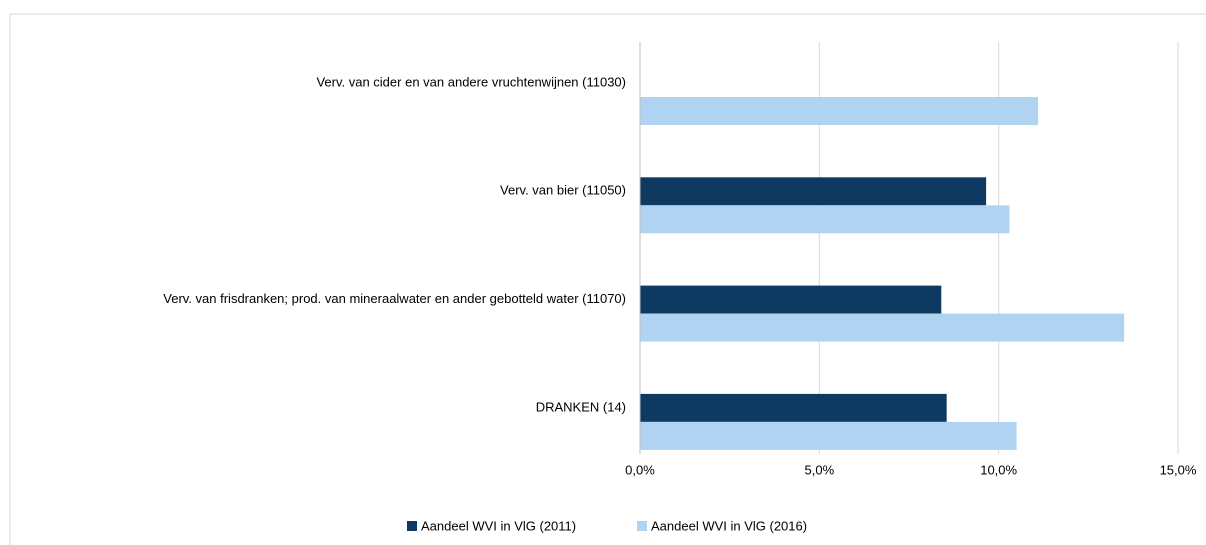 This screenshot has width=1206, height=545. Describe the element at coordinates (563, 190) in the screenshot. I see `category-label: Verv. van bier (11050)` at that location.